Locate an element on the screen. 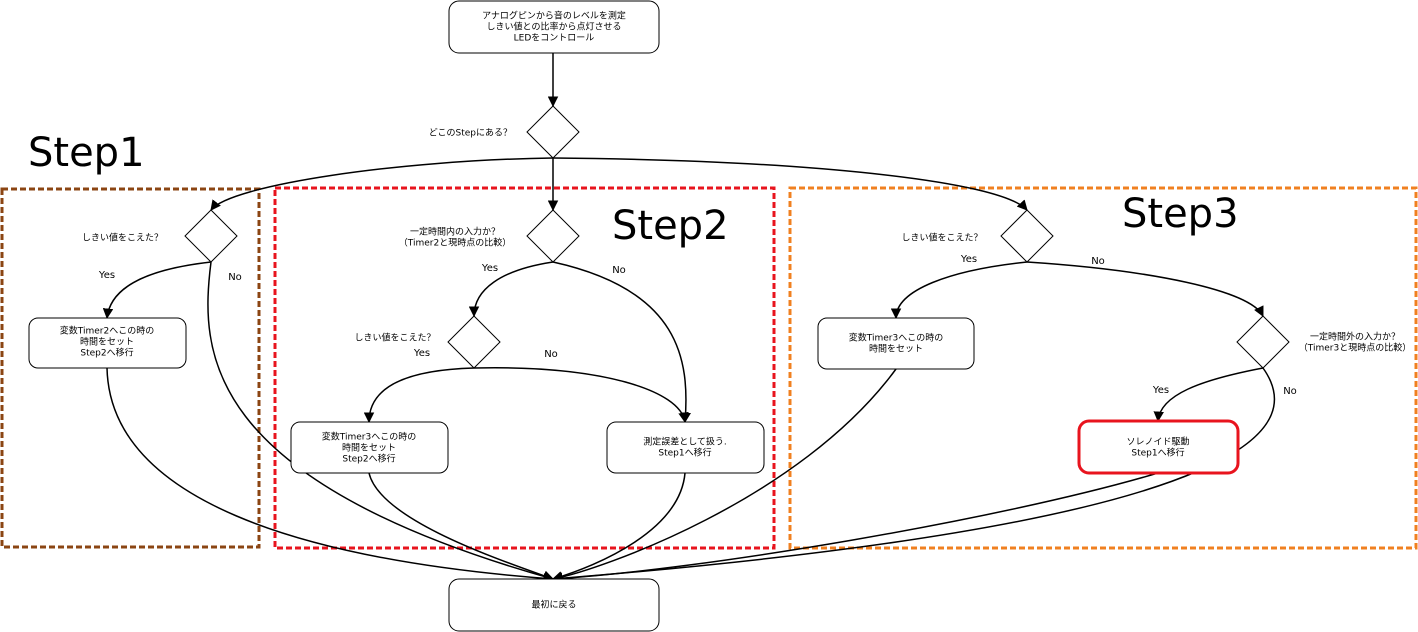 Image resolution: width=1418 pixels, height=632 pixels. step1-frame is located at coordinates (130, 368).